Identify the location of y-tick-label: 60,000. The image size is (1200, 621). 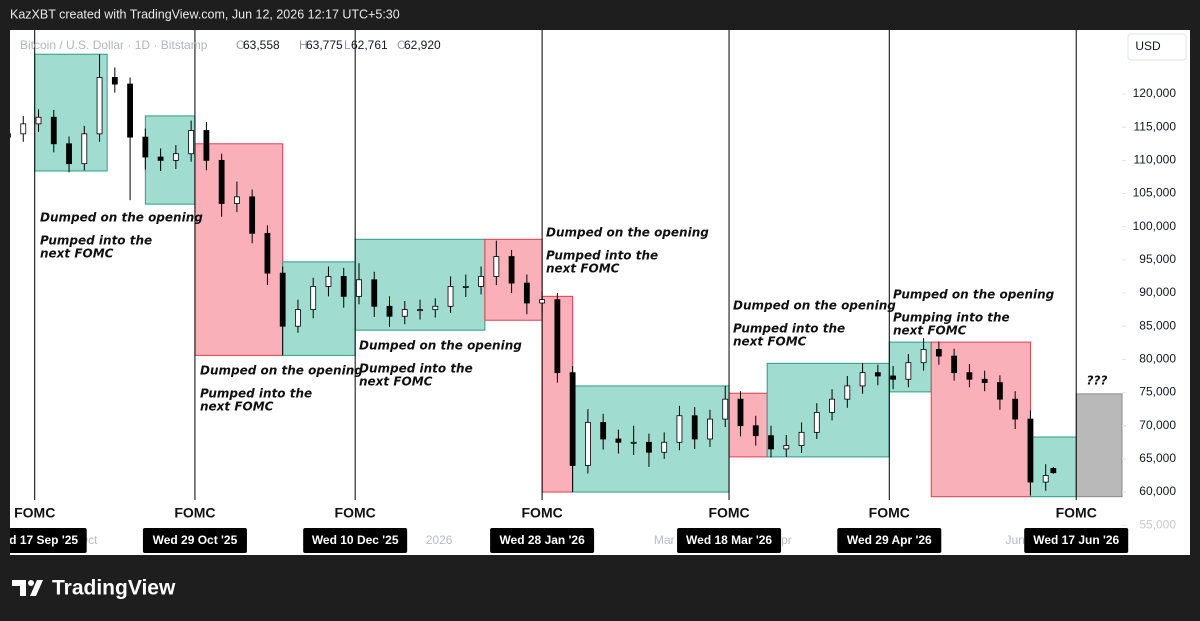
(1157, 491).